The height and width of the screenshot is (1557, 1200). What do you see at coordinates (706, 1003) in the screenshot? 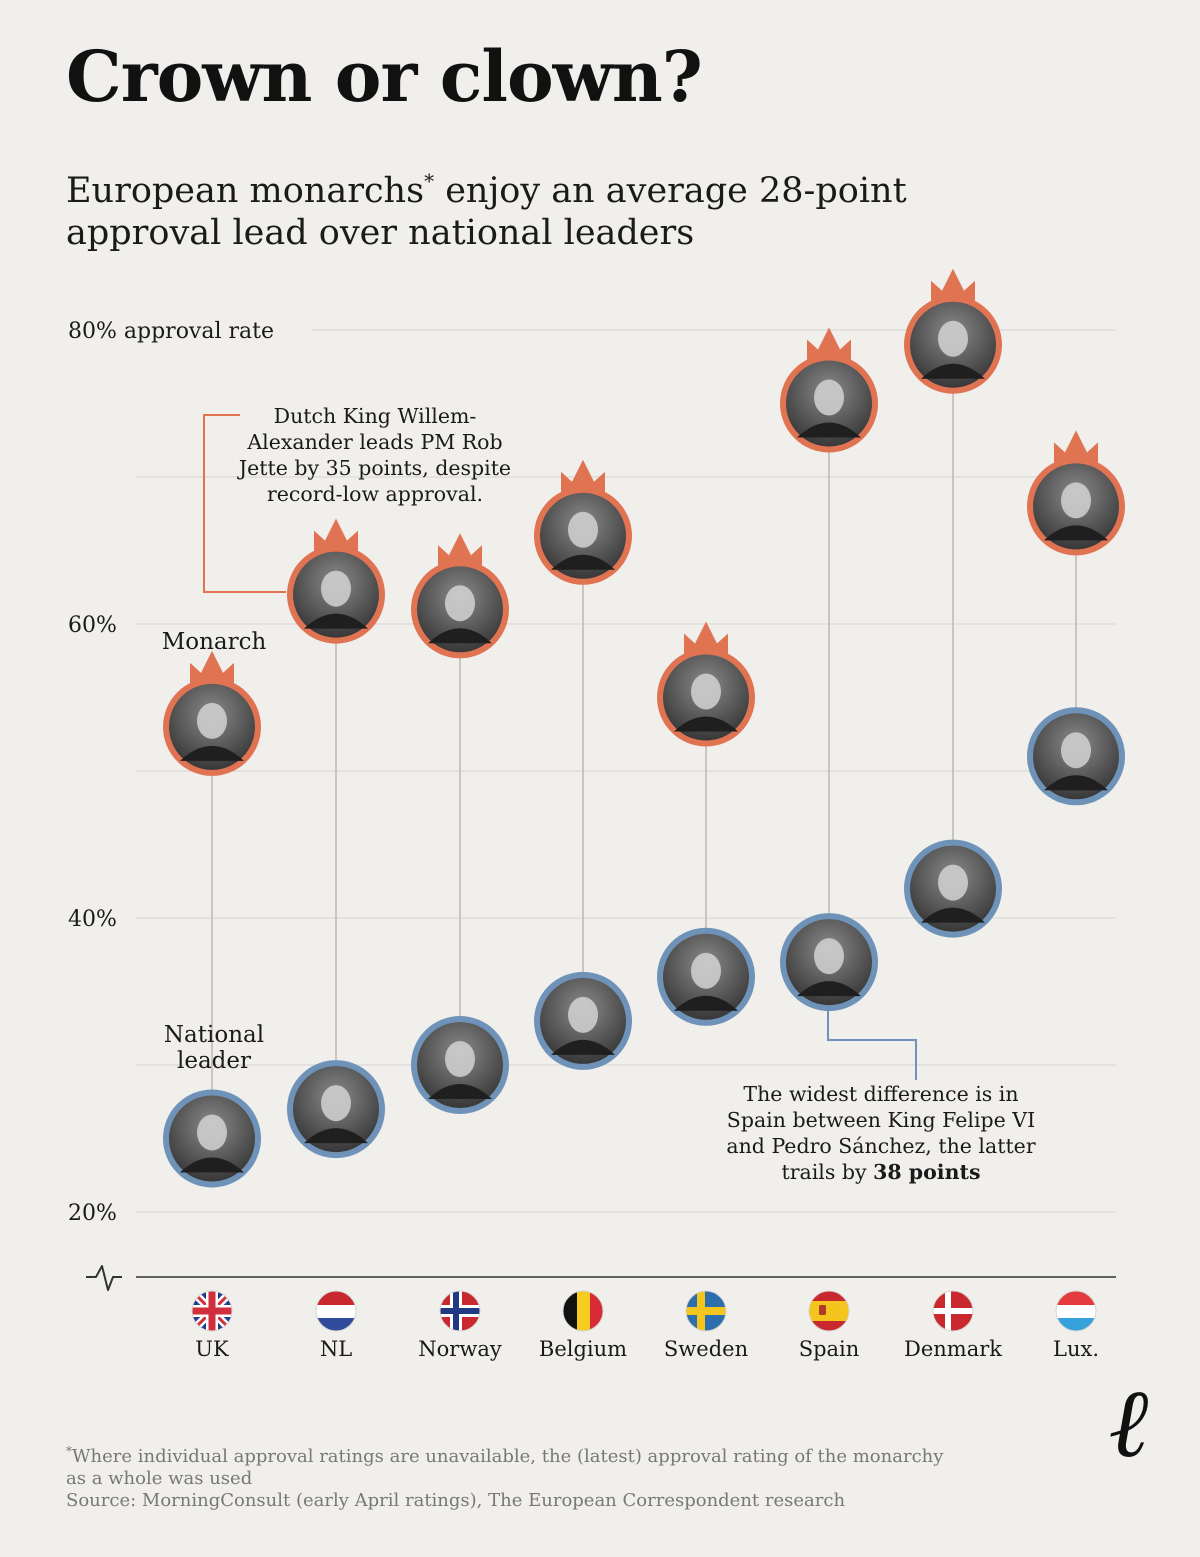
I see `leader-marker-sweden-shoulders-icon` at bounding box center [706, 1003].